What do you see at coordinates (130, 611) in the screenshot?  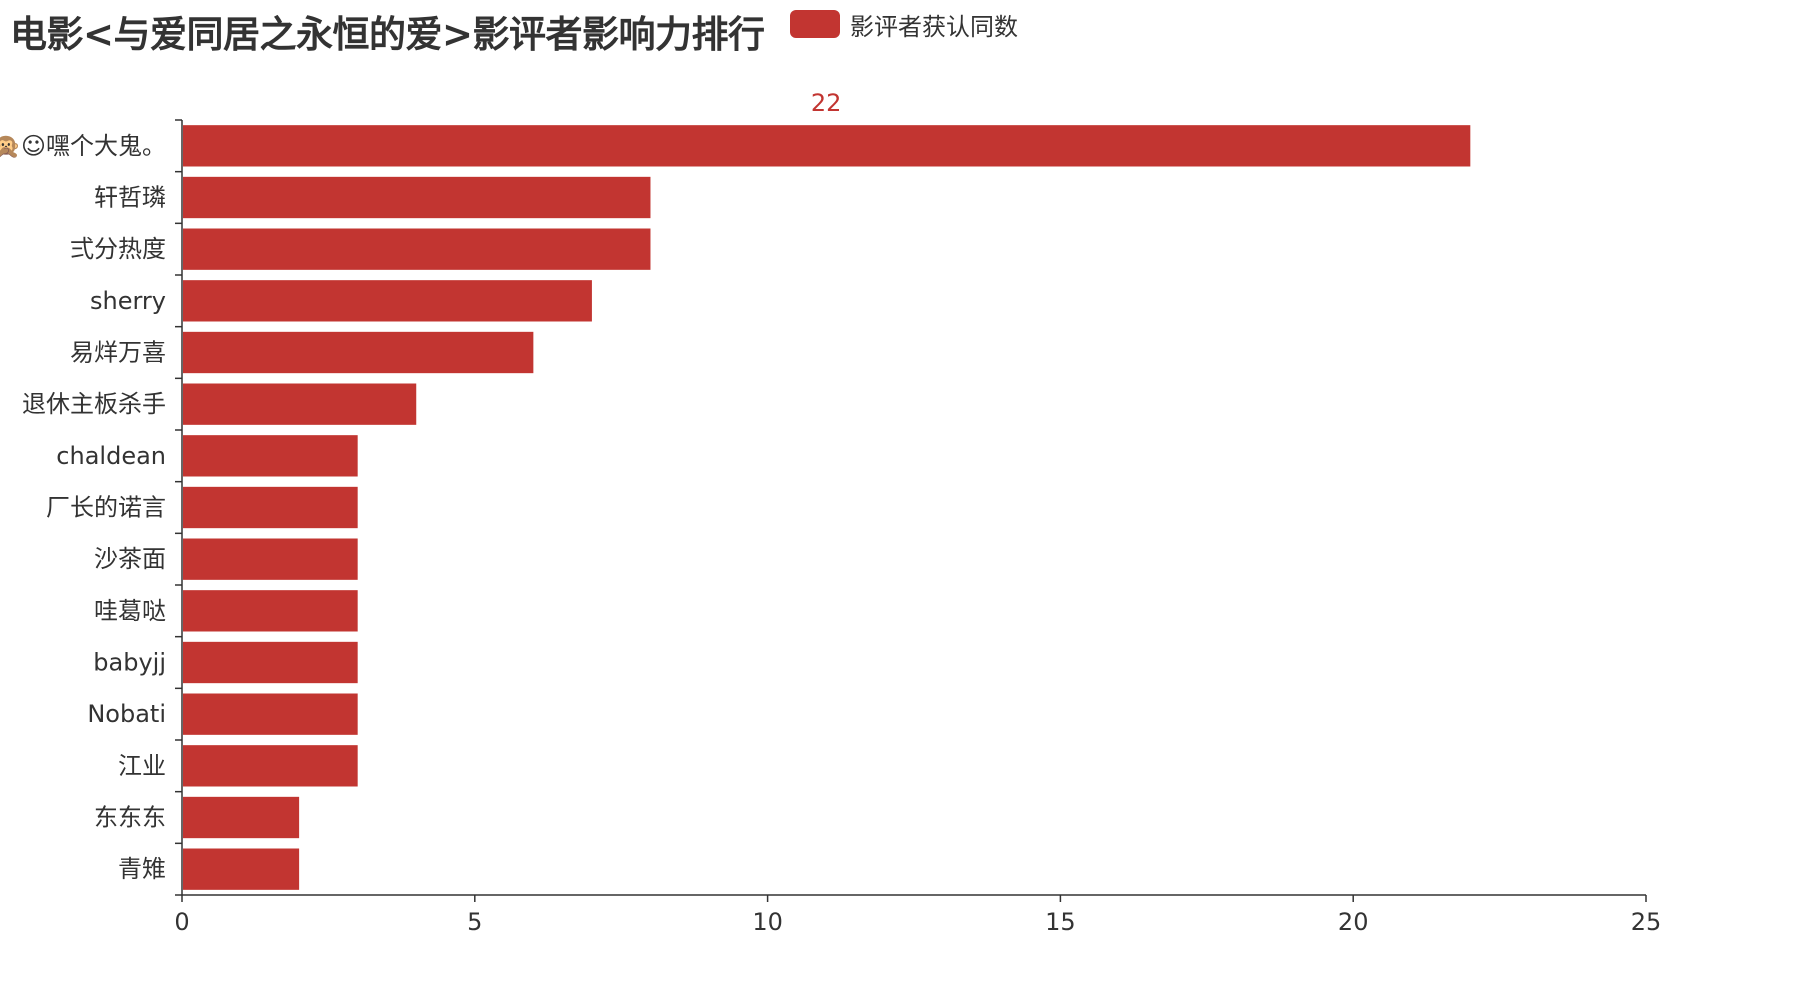 I see `category-label: 哇葛哒` at bounding box center [130, 611].